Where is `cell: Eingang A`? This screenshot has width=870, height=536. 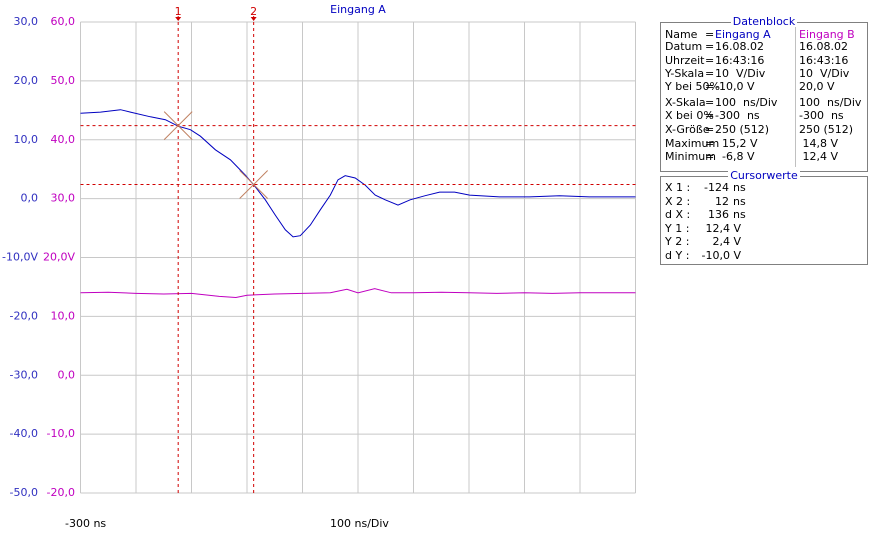 cell: Eingang A is located at coordinates (743, 34).